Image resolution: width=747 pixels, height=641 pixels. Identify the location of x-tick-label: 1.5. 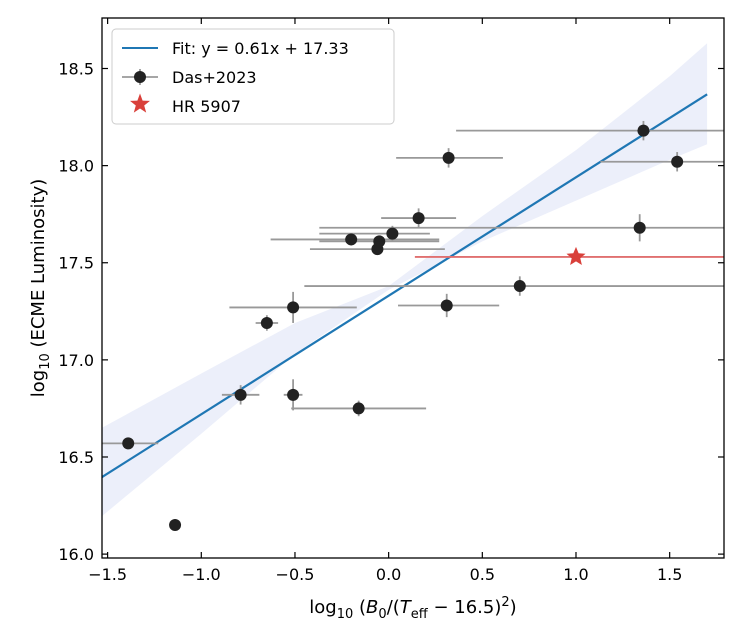
(669, 574).